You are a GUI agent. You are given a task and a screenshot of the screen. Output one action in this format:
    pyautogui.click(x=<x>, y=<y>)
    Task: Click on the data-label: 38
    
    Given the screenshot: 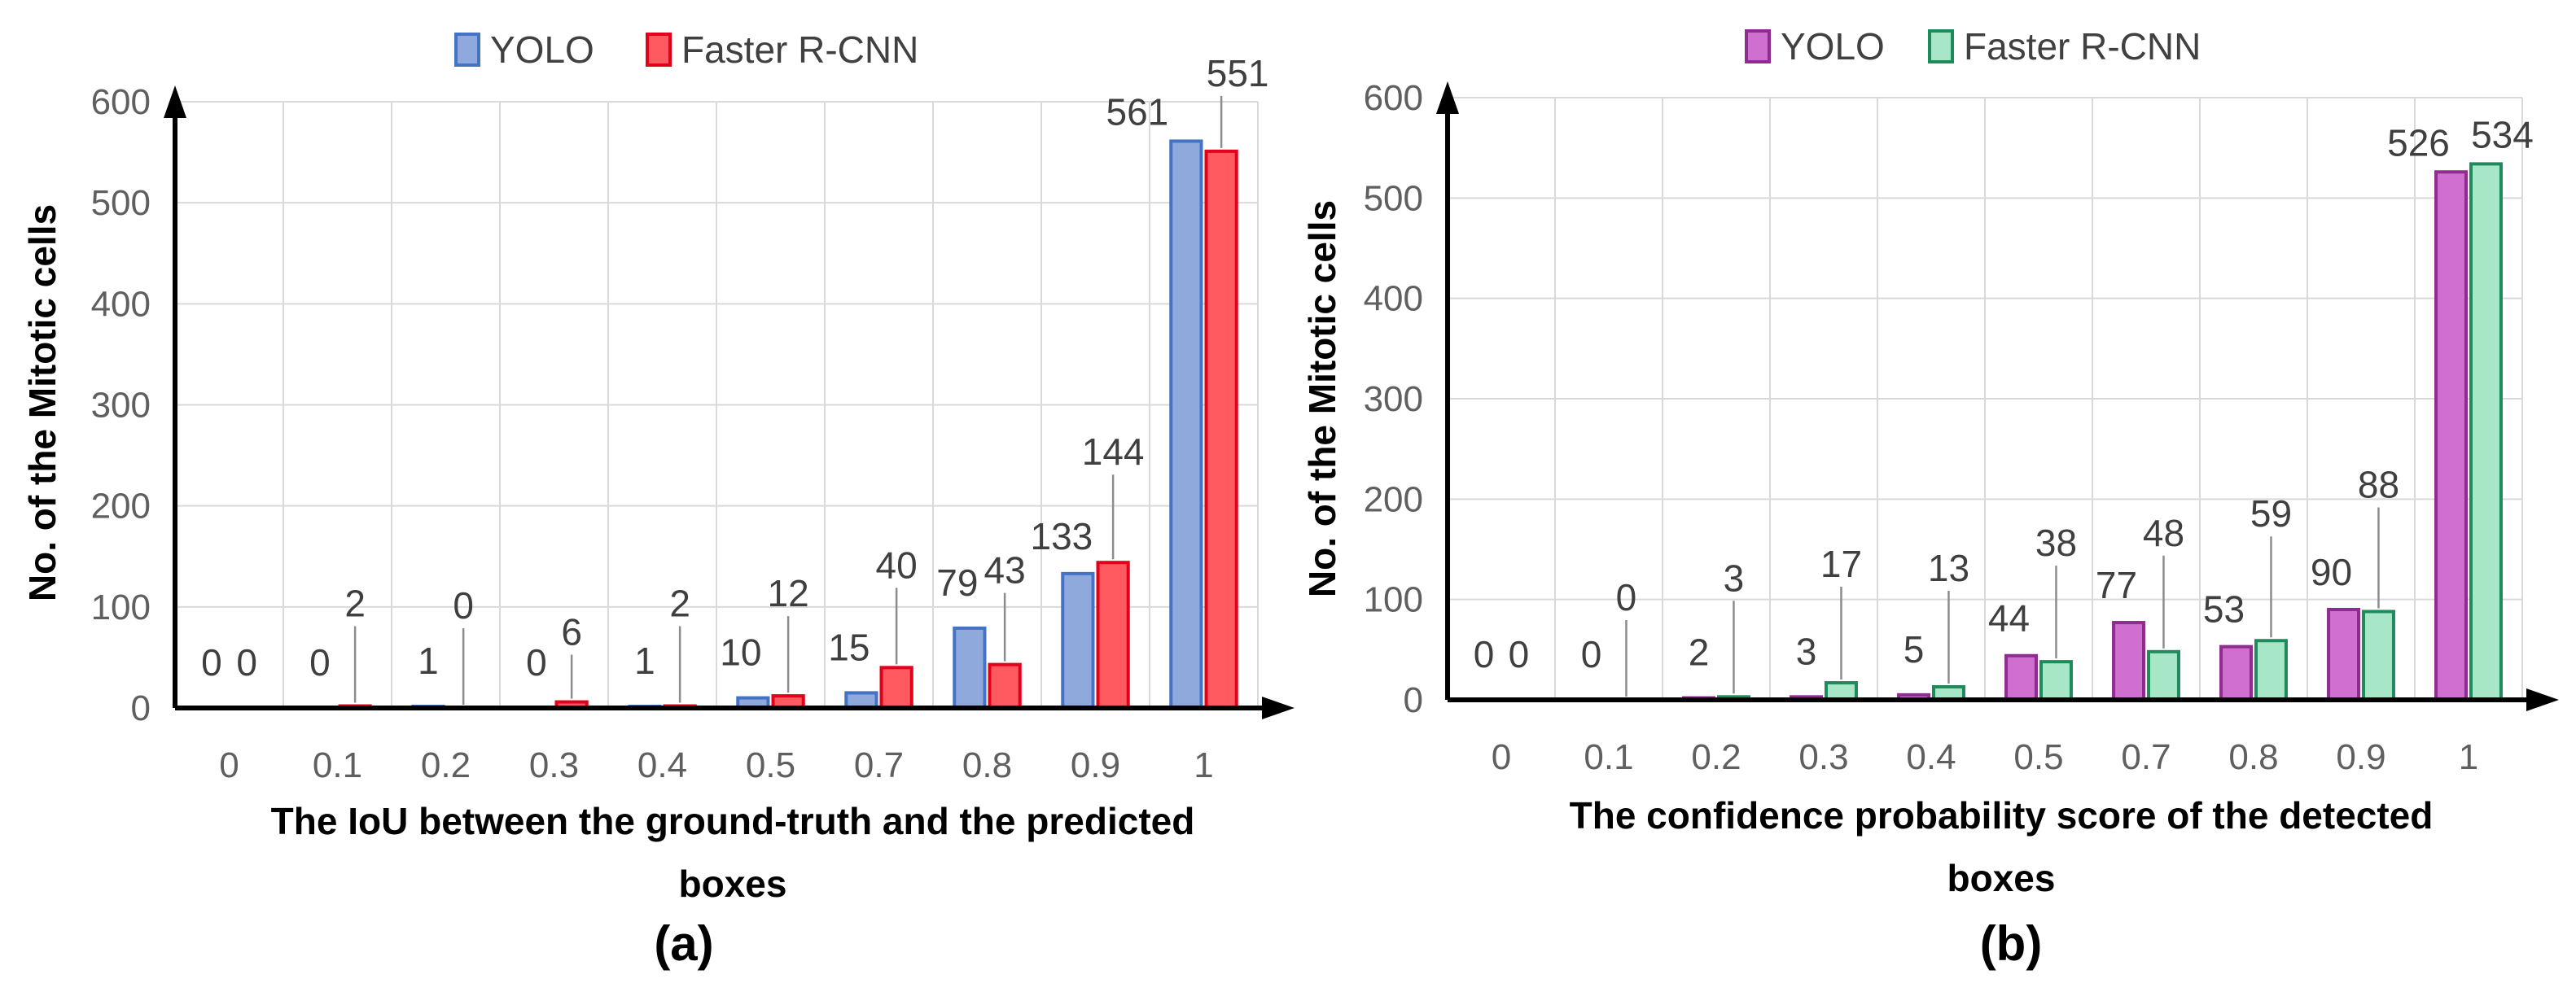 What is the action you would take?
    pyautogui.click(x=2056, y=543)
    